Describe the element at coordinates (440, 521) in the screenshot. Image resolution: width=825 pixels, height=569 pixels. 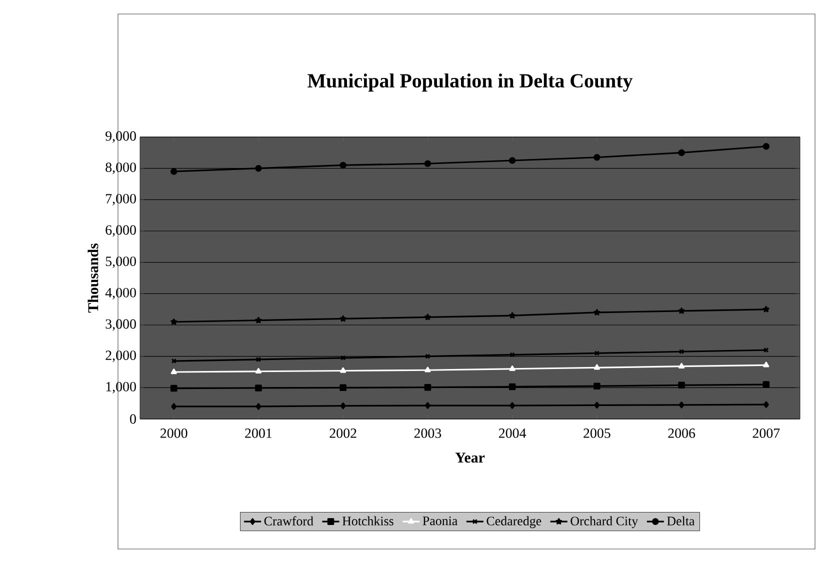
I see `legend-label: Paonia` at that location.